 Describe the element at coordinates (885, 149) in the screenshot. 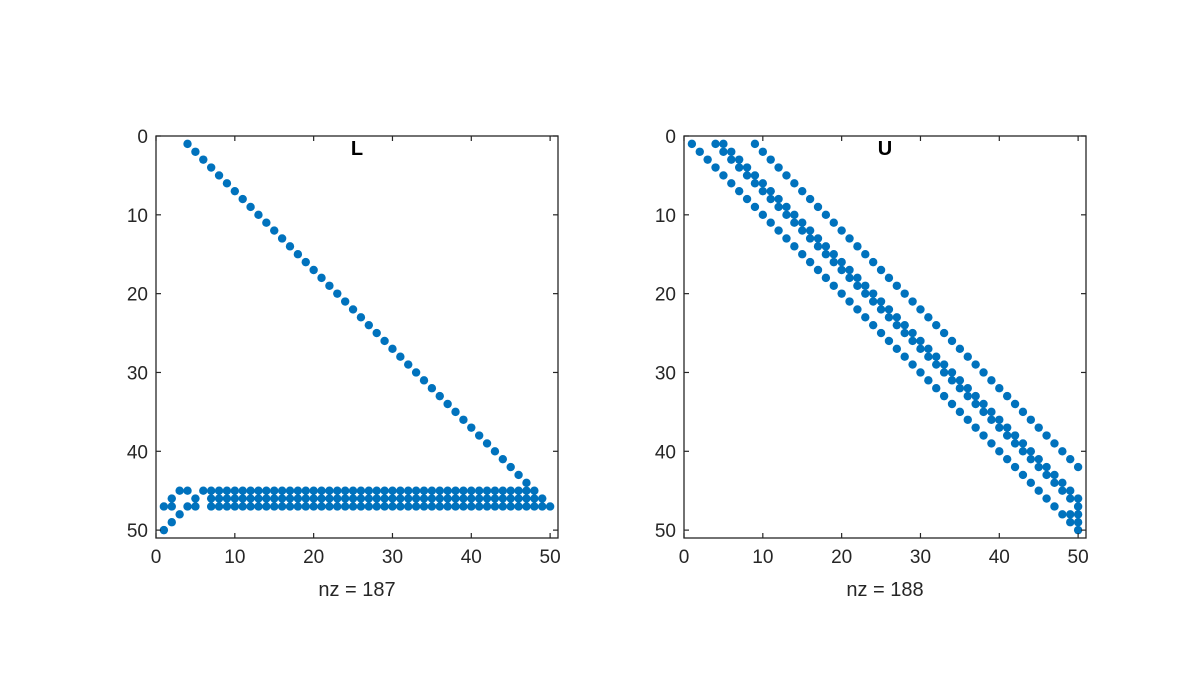

I see `plot-title-U: U` at that location.